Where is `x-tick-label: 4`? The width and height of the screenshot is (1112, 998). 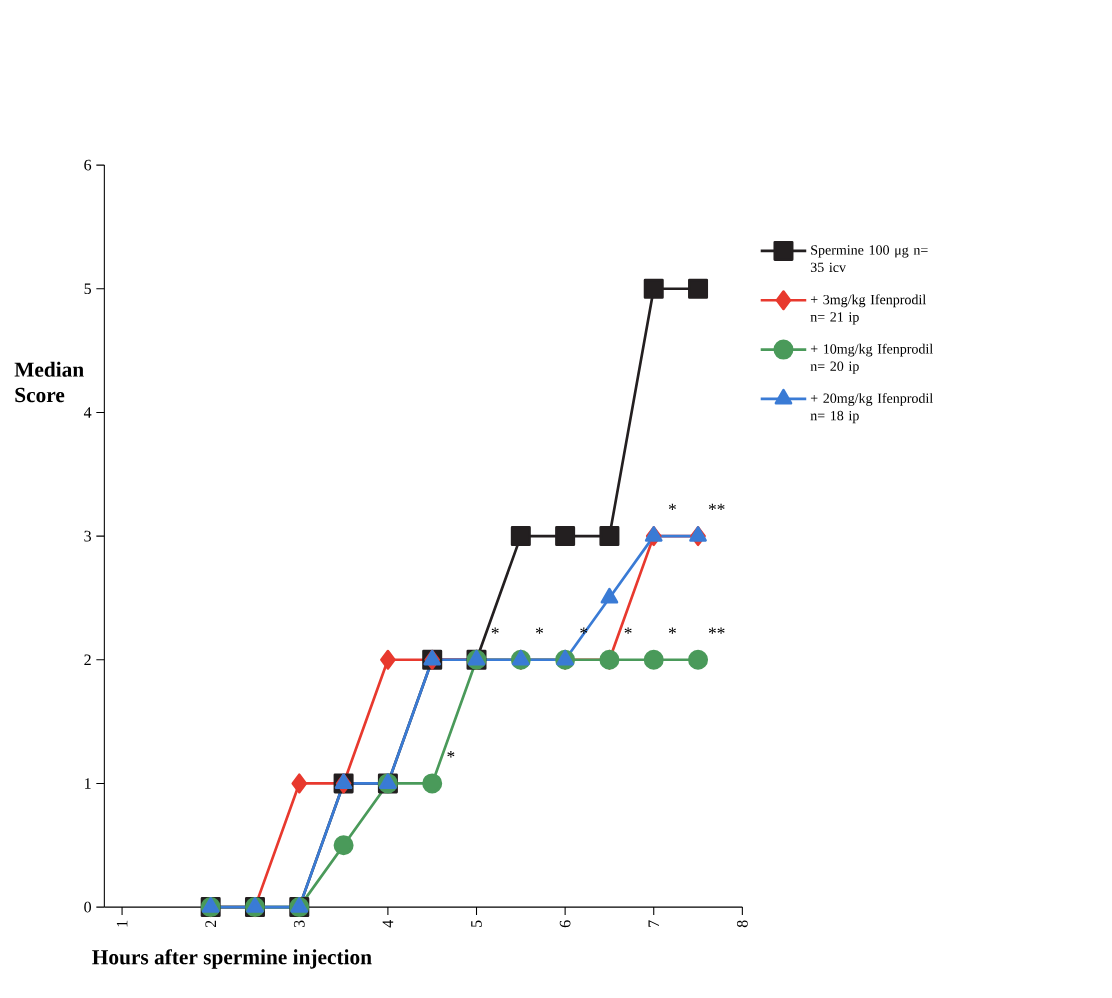
x-tick-label: 4 is located at coordinates (388, 924).